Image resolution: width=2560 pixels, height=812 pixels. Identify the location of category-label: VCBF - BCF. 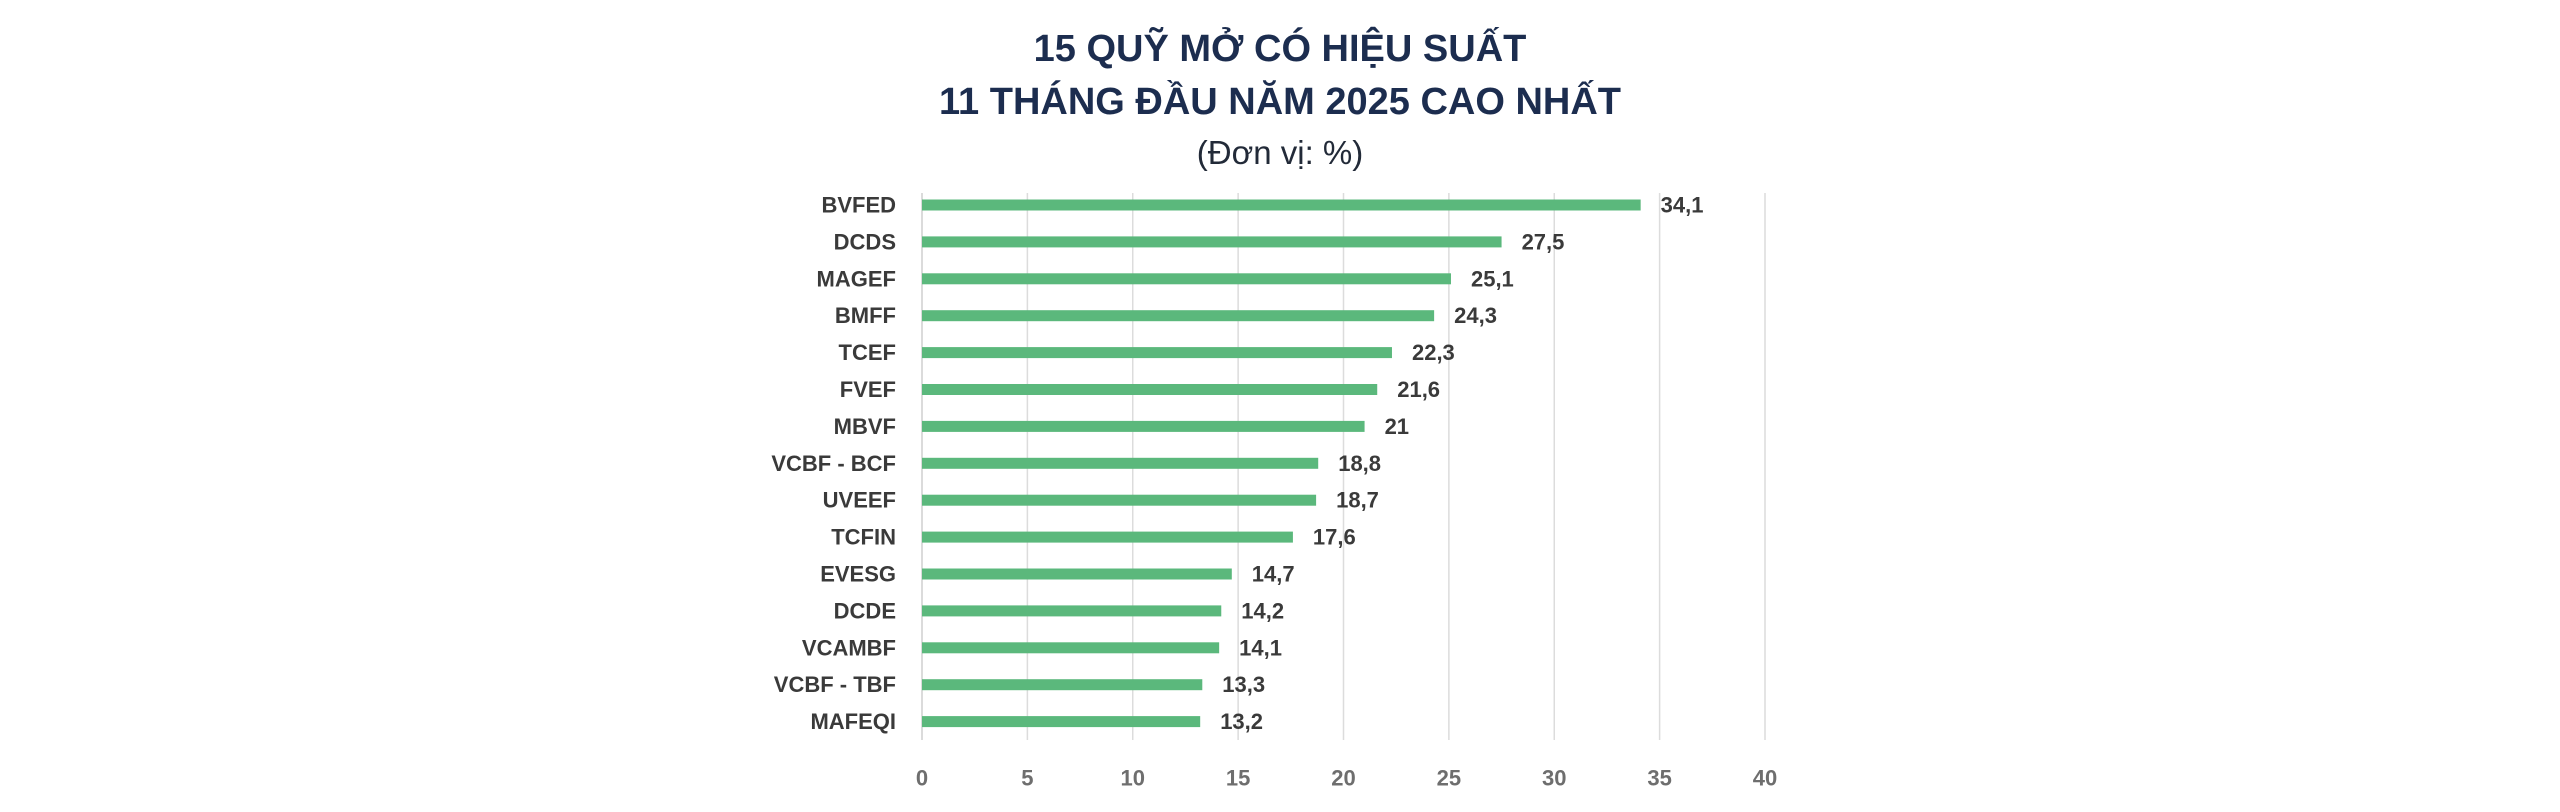
(833, 463).